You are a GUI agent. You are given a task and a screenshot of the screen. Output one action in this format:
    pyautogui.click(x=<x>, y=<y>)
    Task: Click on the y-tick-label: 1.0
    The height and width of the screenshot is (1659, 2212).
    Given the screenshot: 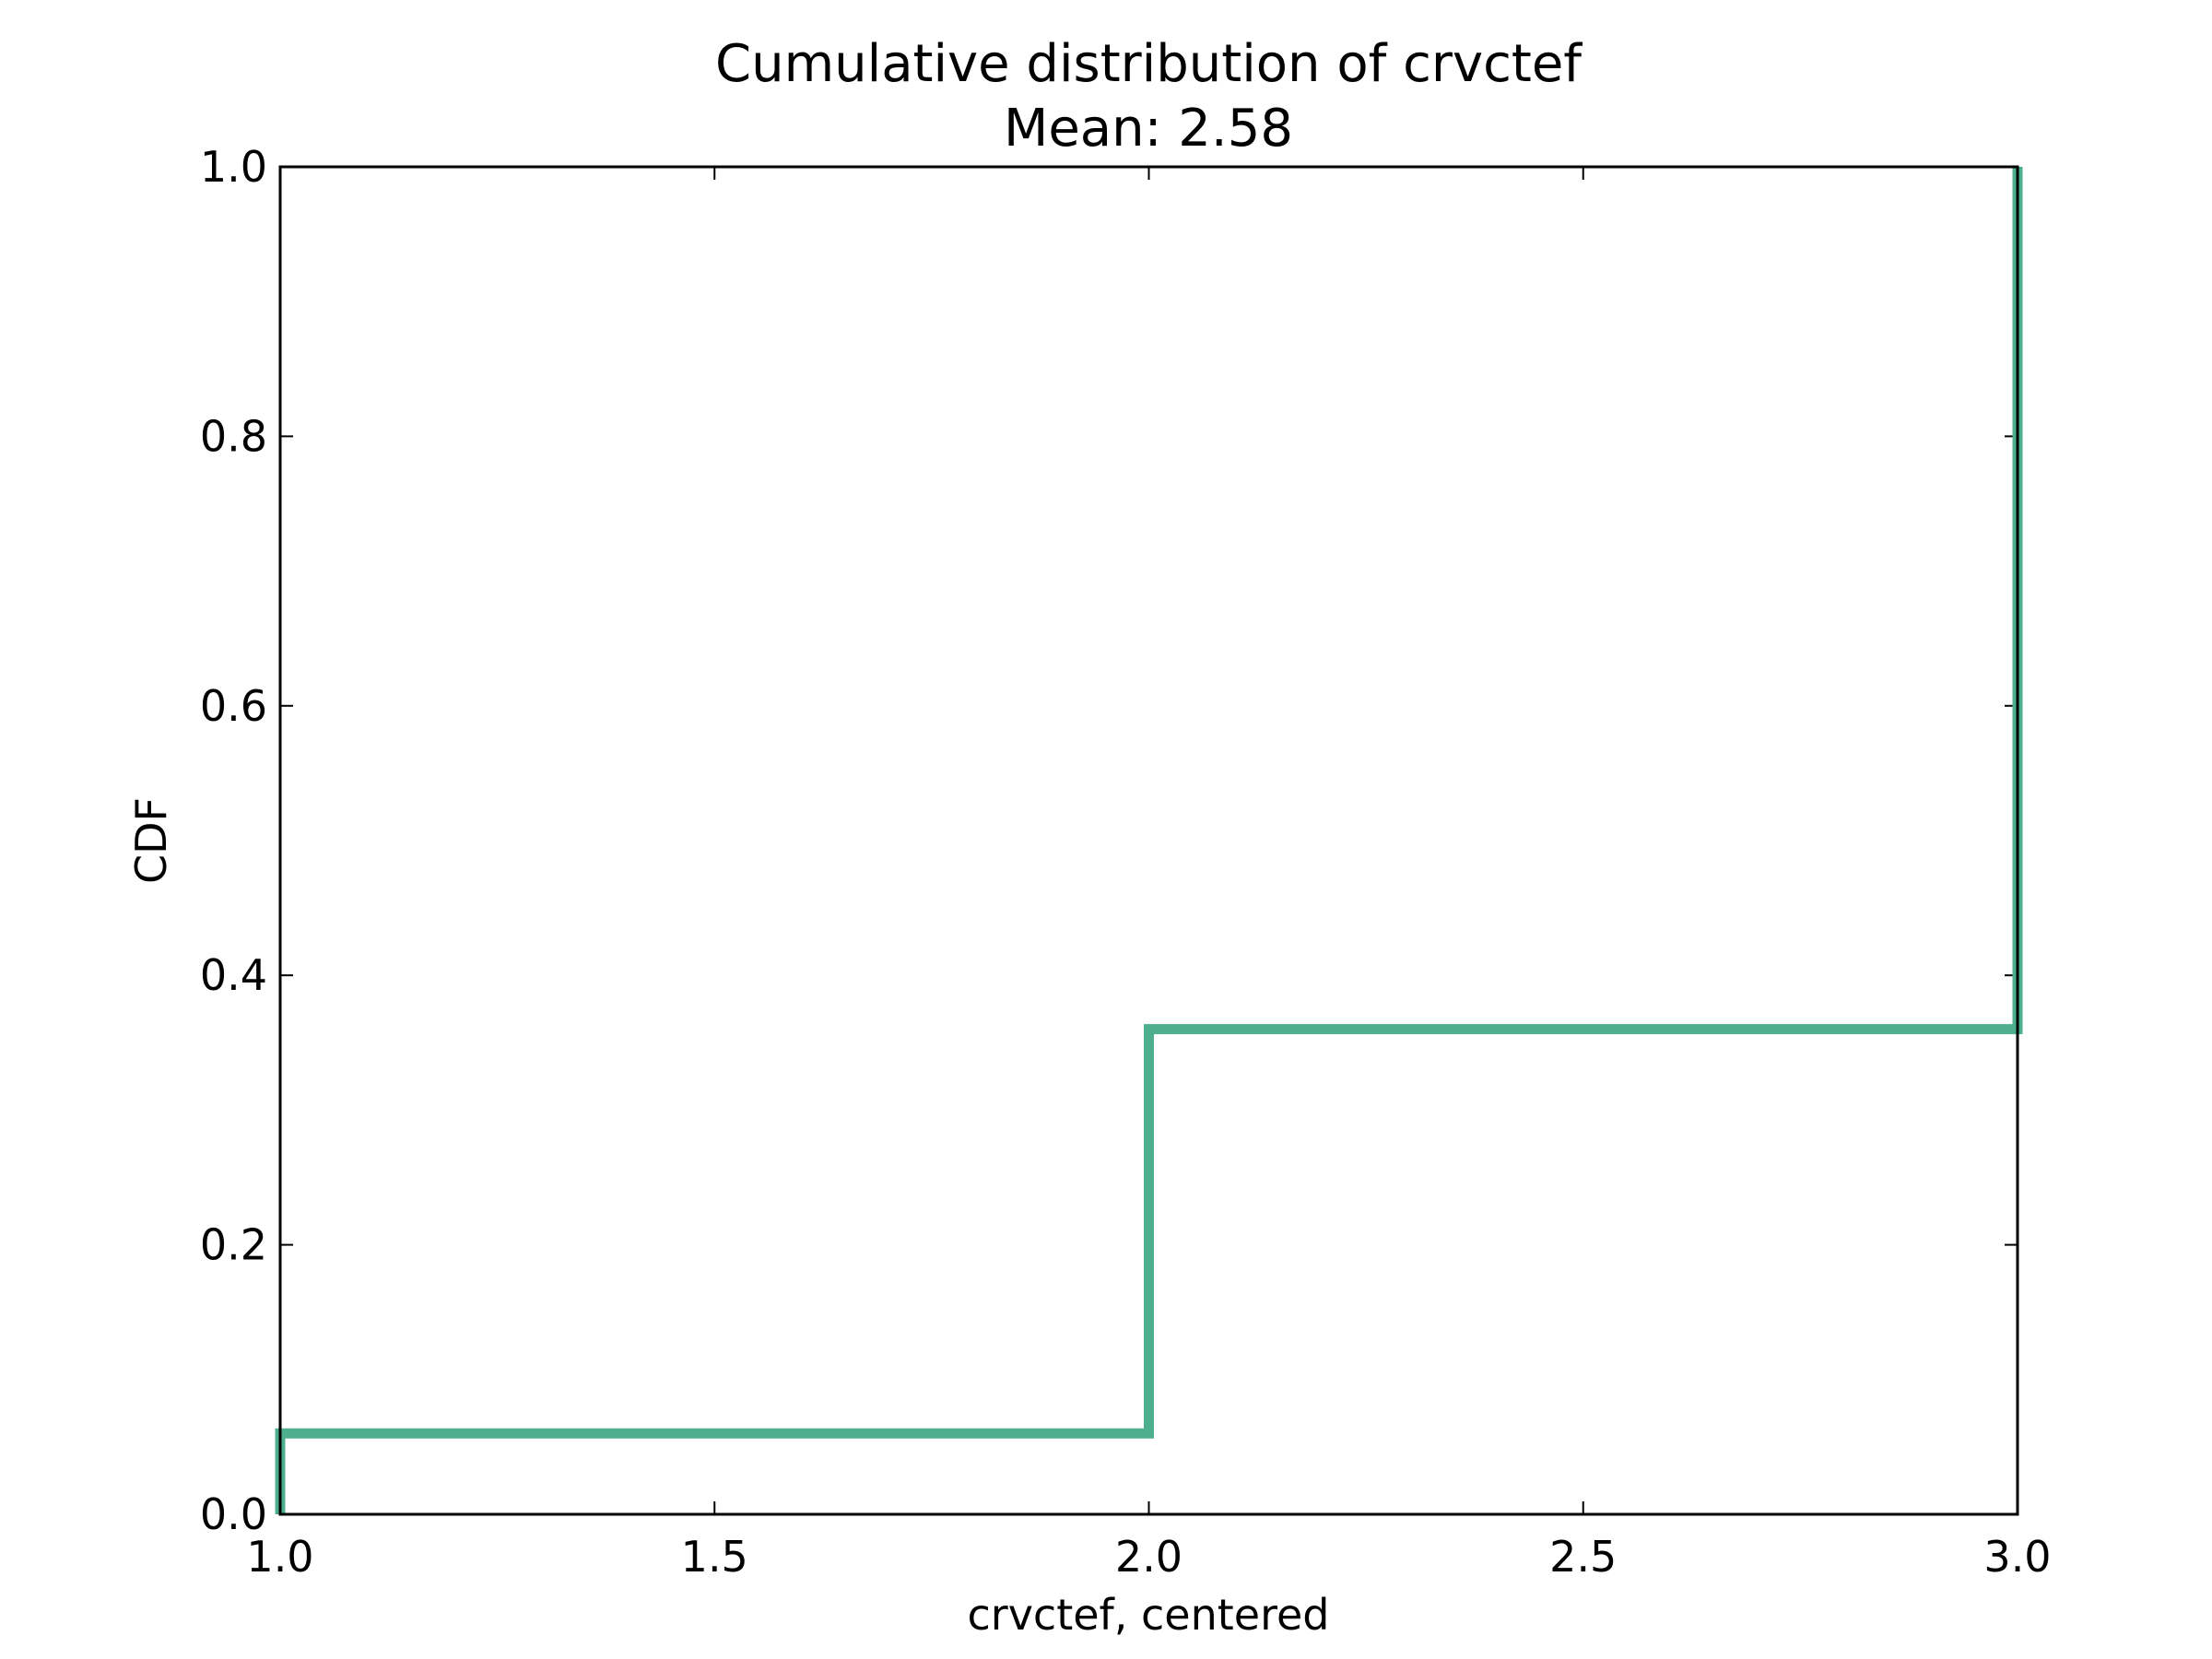 What is the action you would take?
    pyautogui.click(x=233, y=167)
    